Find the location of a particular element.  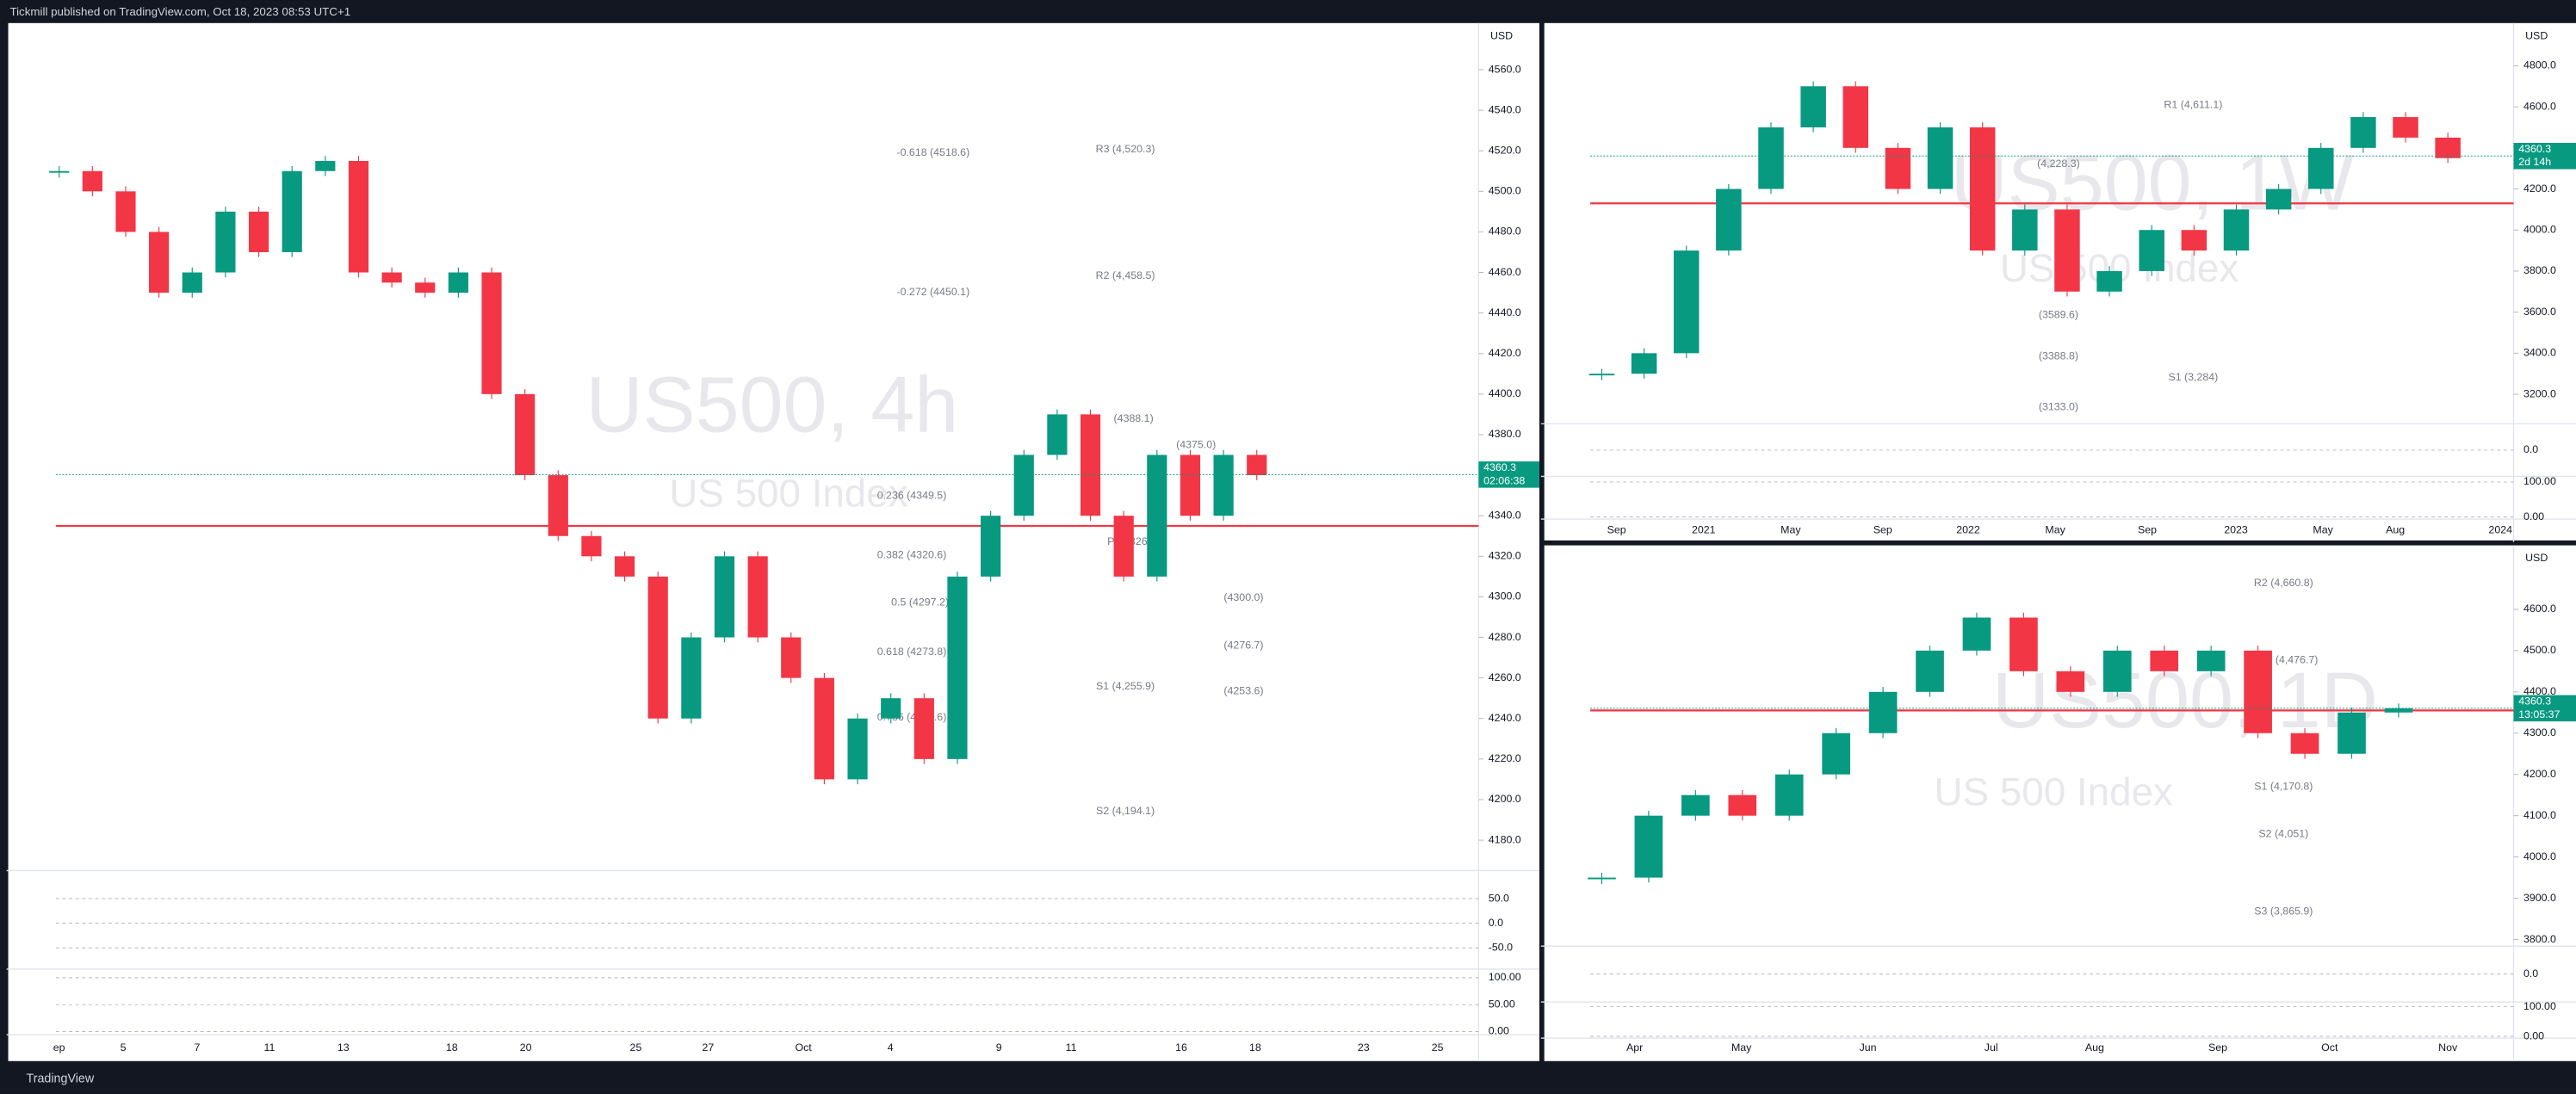

y-tick-label: 4800.0 is located at coordinates (2539, 65).